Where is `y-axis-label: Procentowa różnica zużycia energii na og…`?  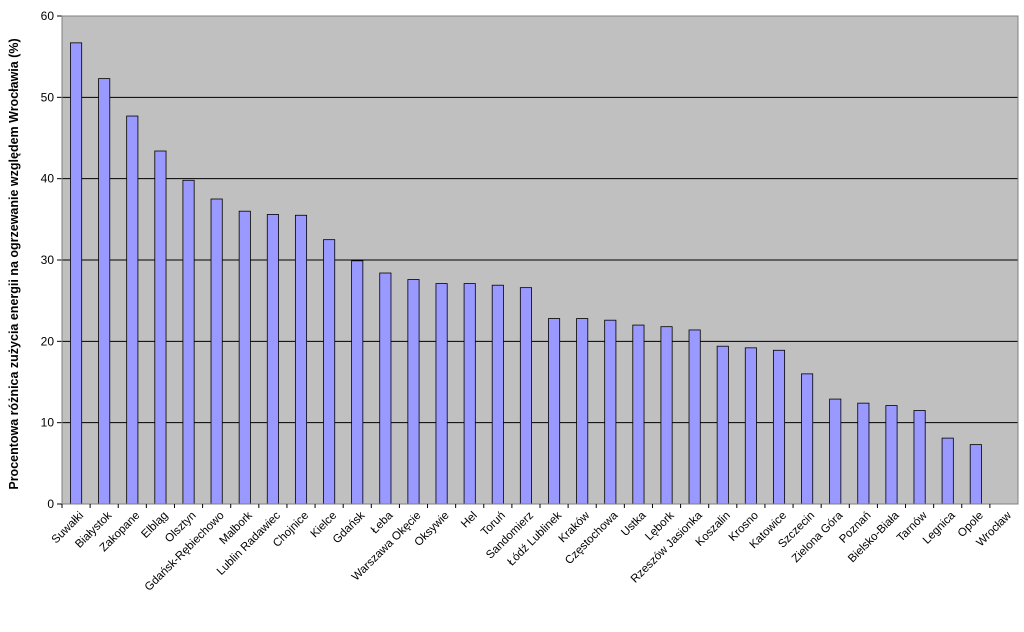 y-axis-label: Procentowa różnica zużycia energii na og… is located at coordinates (14, 263).